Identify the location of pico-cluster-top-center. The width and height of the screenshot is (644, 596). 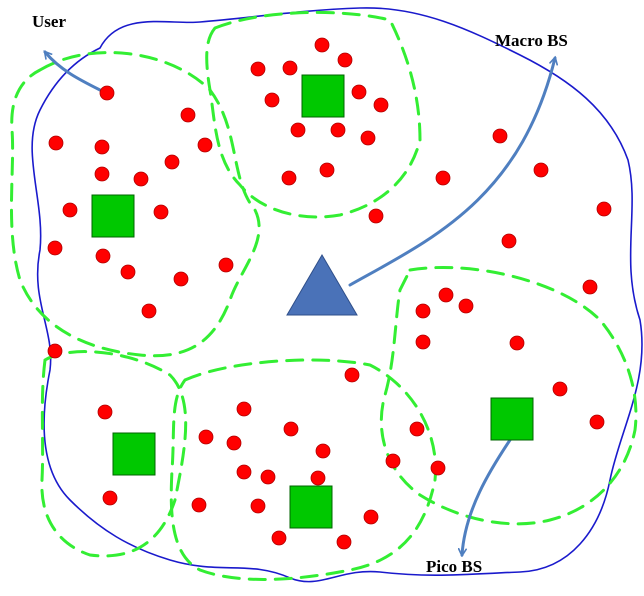
(313, 114).